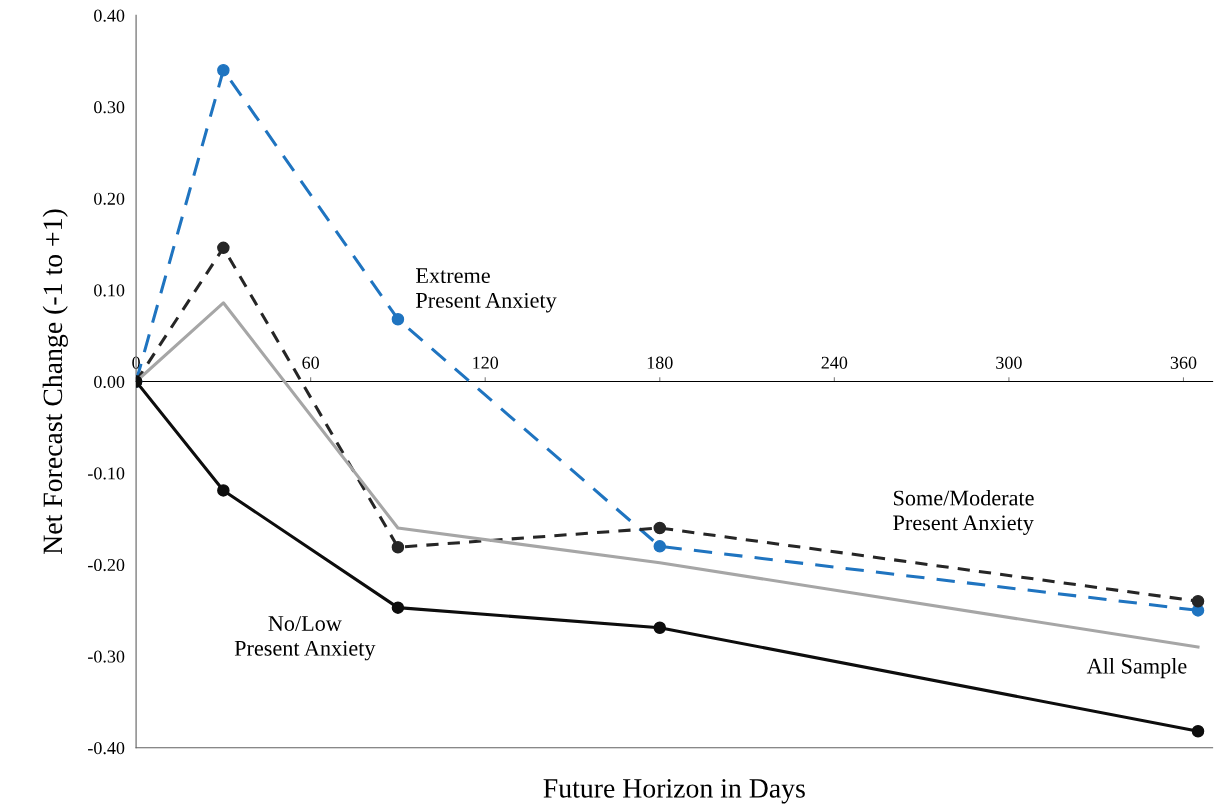 This screenshot has width=1215, height=804. Describe the element at coordinates (1183, 362) in the screenshot. I see `x-tick-label: 360` at that location.